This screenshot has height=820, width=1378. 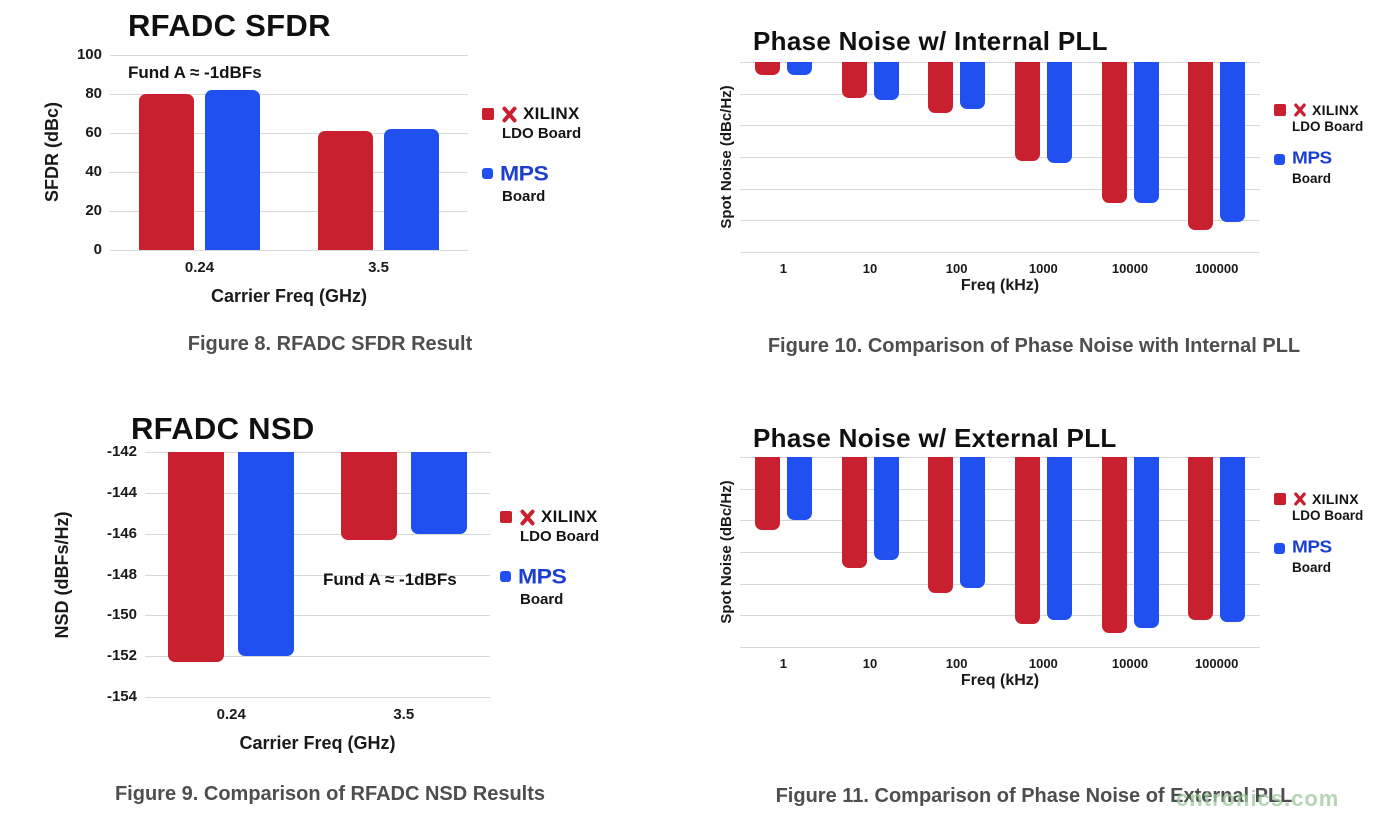 What do you see at coordinates (97, 249) in the screenshot?
I see `y-tick-label: 0` at bounding box center [97, 249].